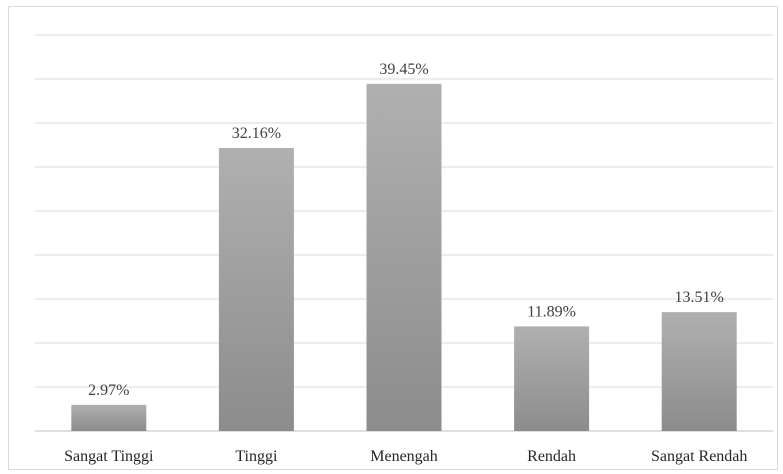 The width and height of the screenshot is (783, 474). I want to click on bar-sangat-rendah, so click(699, 371).